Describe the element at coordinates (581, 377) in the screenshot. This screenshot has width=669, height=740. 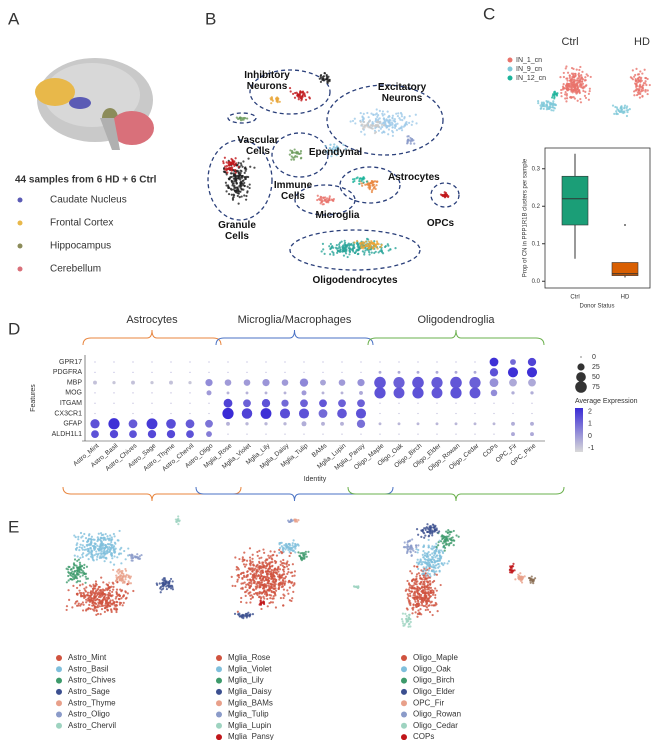
I see `size-legend-dot` at that location.